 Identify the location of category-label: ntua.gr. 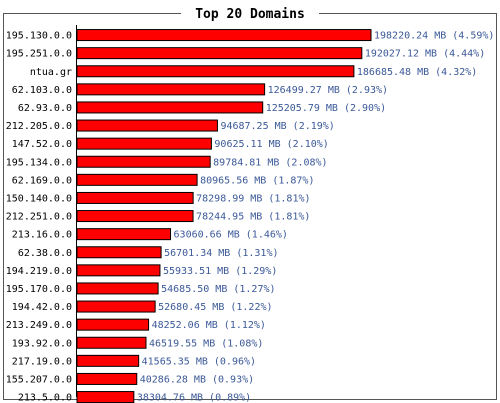
(51, 72).